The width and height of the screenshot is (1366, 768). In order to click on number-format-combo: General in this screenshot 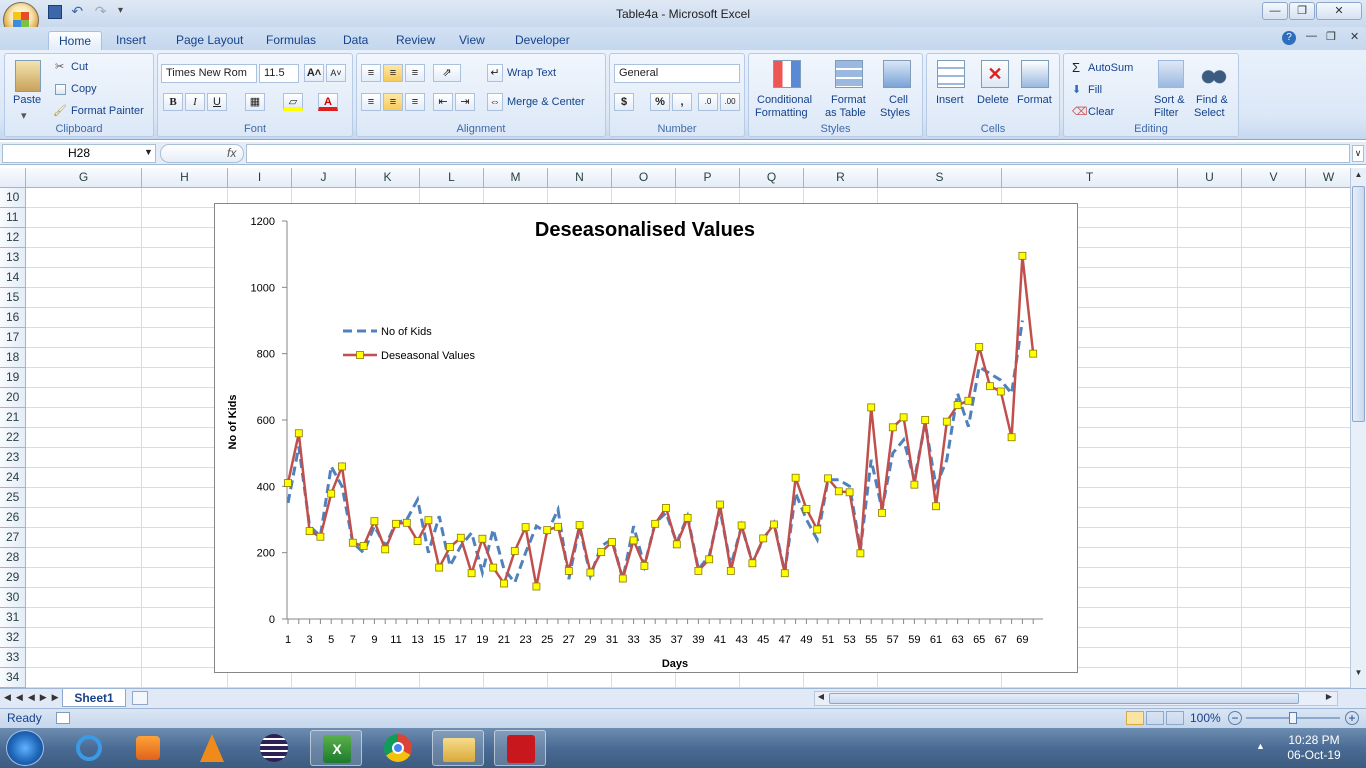, I will do `click(677, 73)`.